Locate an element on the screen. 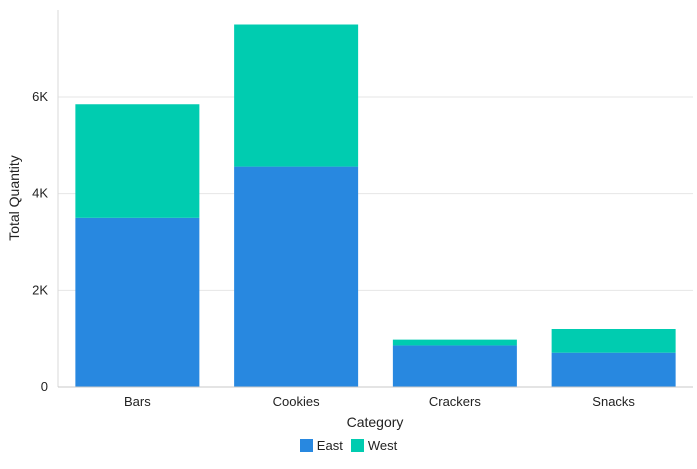 The height and width of the screenshot is (469, 697). y-tick-label: 4K is located at coordinates (40, 193).